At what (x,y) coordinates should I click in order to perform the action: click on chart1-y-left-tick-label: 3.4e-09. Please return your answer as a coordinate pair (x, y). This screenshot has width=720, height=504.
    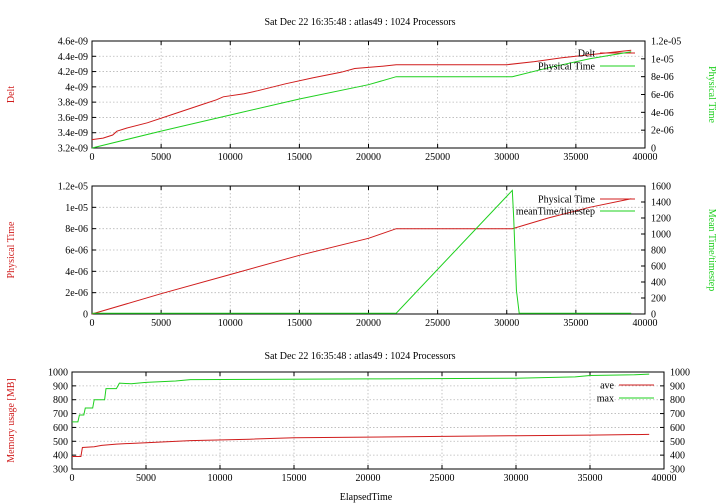
    Looking at the image, I should click on (73, 133).